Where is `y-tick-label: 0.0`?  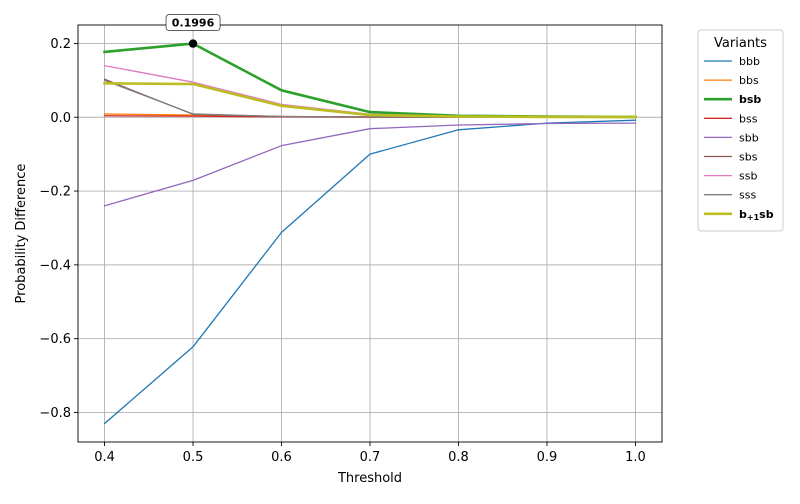
y-tick-label: 0.0 is located at coordinates (60, 118).